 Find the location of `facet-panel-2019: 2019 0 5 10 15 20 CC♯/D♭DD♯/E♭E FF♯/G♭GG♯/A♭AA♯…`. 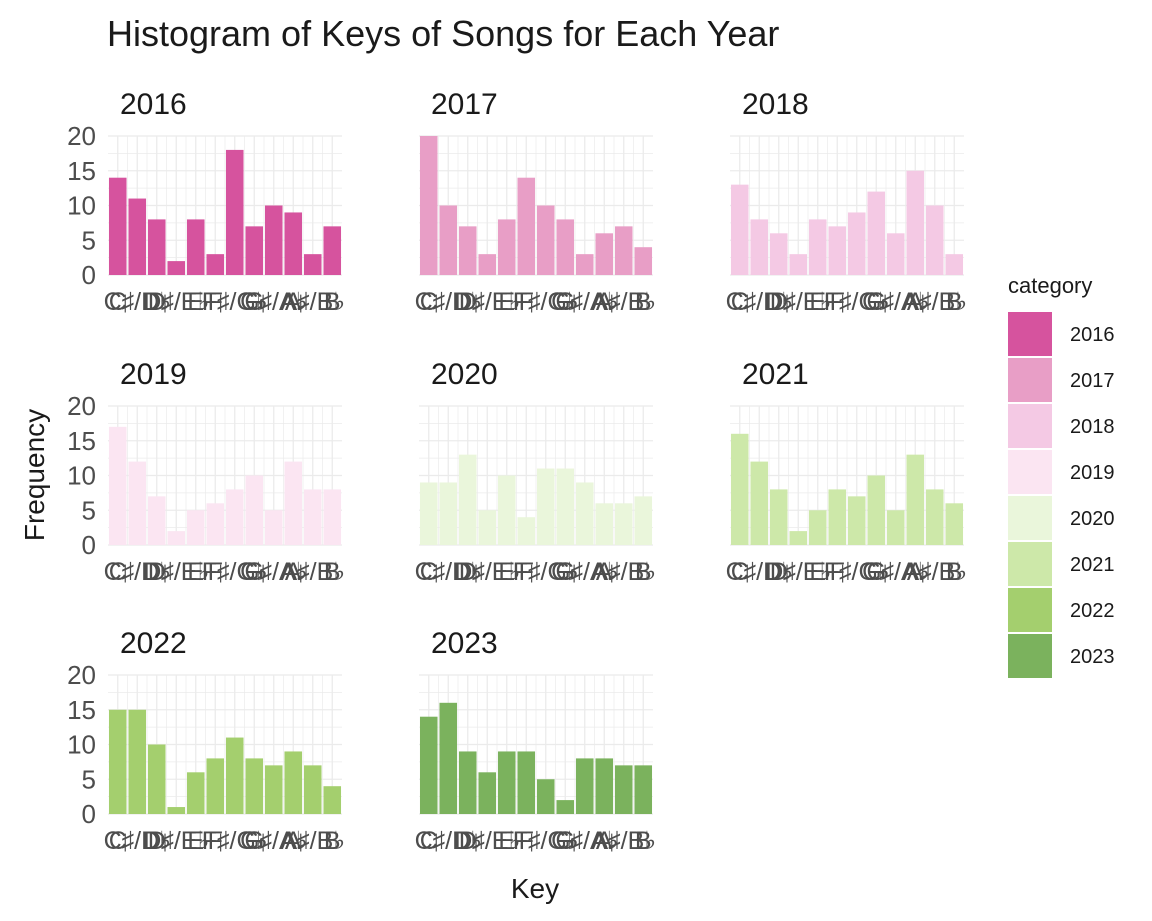

facet-panel-2019: 2019 0 5 10 15 20 CC♯/D♭DD♯/E♭E FF♯/G♭GG♯/A♭AA♯… is located at coordinates (206, 472).